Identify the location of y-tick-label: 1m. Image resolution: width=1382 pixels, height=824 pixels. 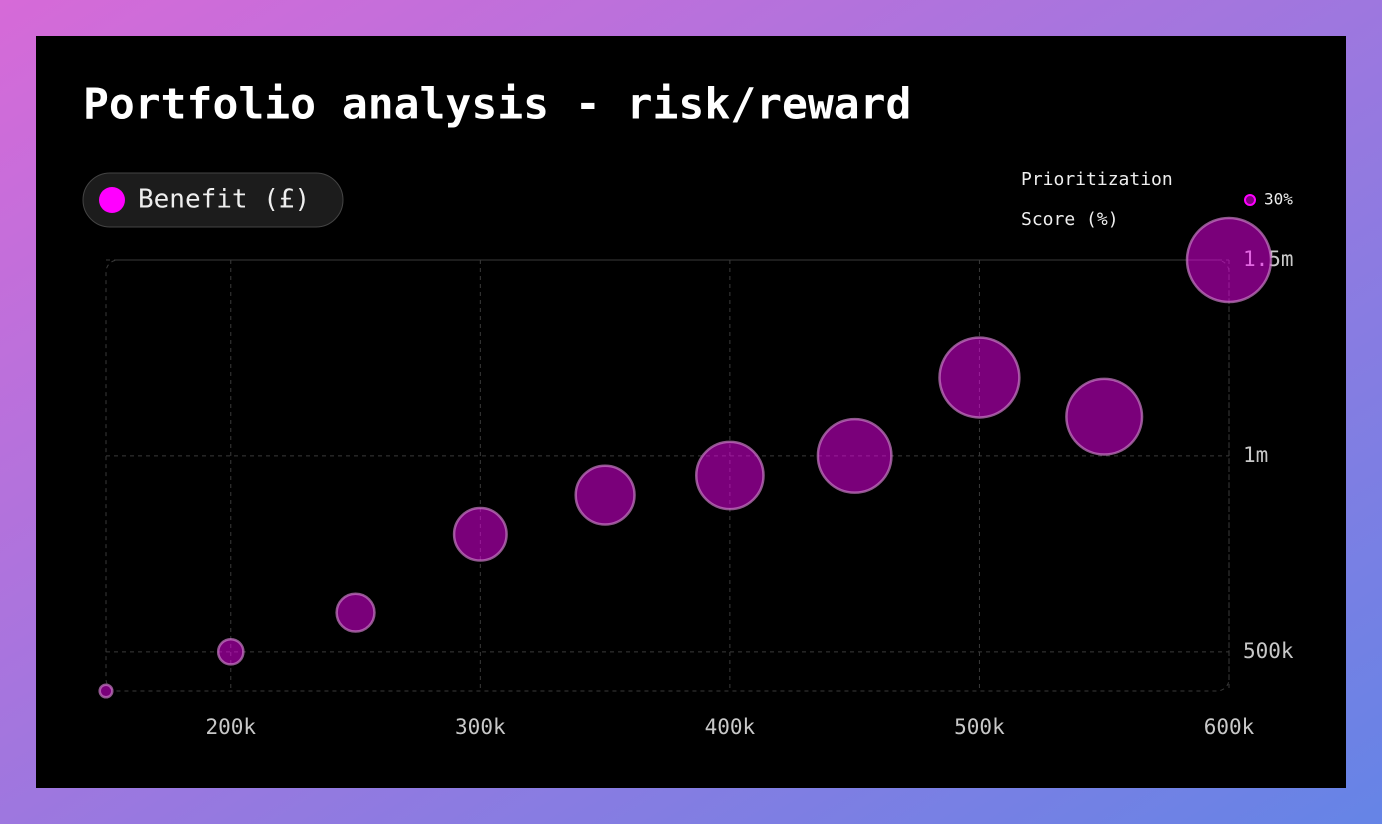
(1255, 455).